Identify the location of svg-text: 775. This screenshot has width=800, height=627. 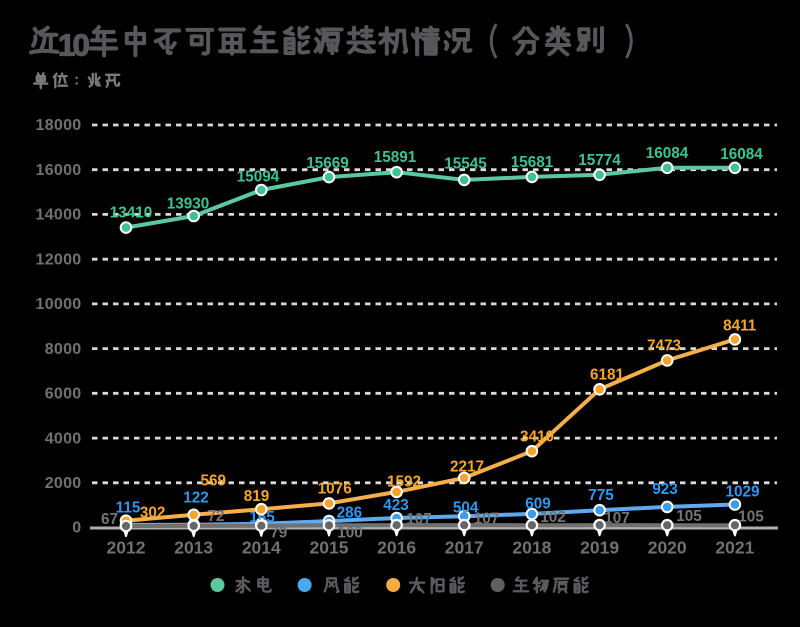
(601, 495).